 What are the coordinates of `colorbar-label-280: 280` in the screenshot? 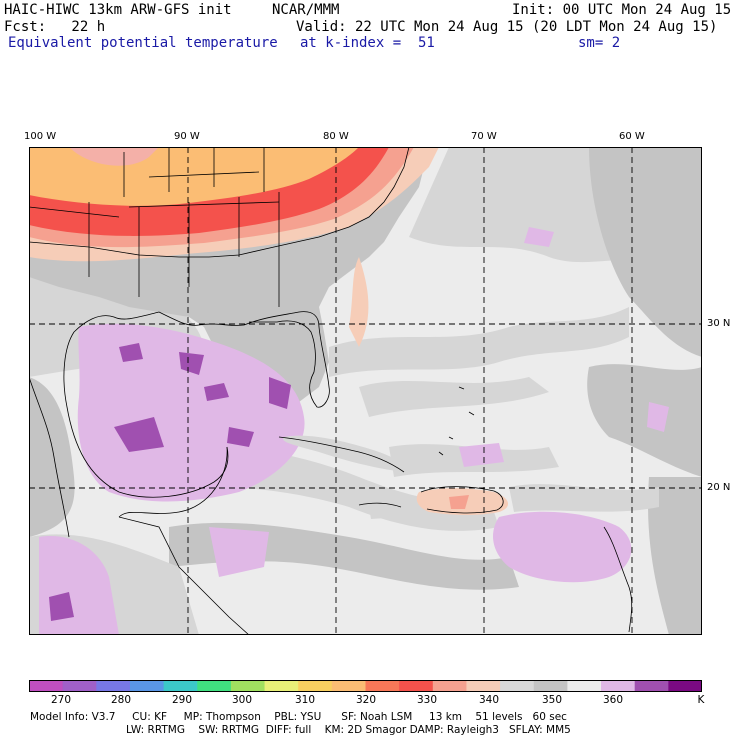 It's located at (121, 700).